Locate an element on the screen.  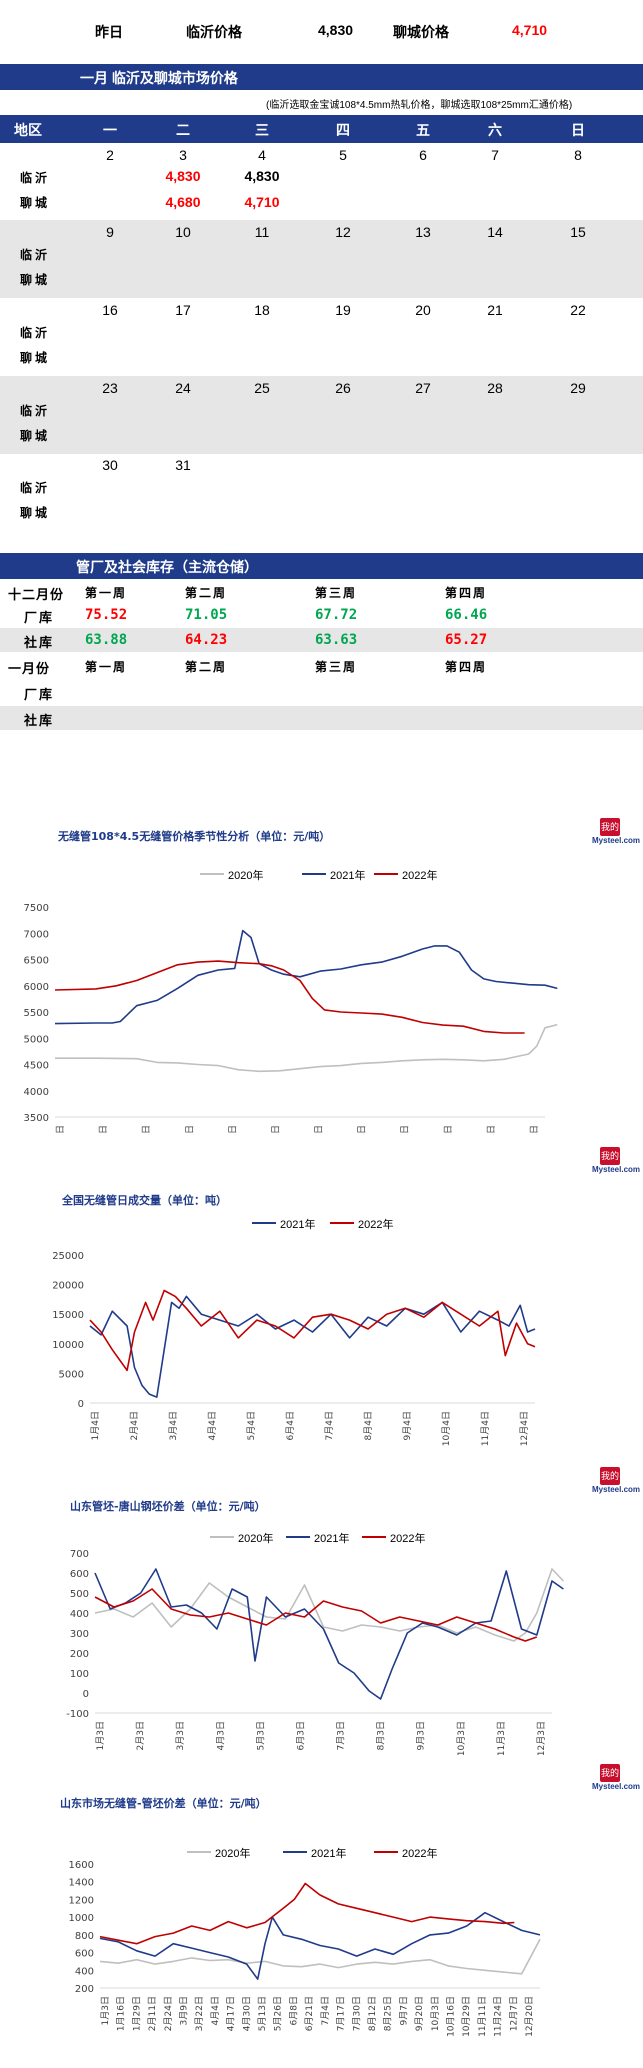
inventory-row-bg is located at coordinates (321, 640).